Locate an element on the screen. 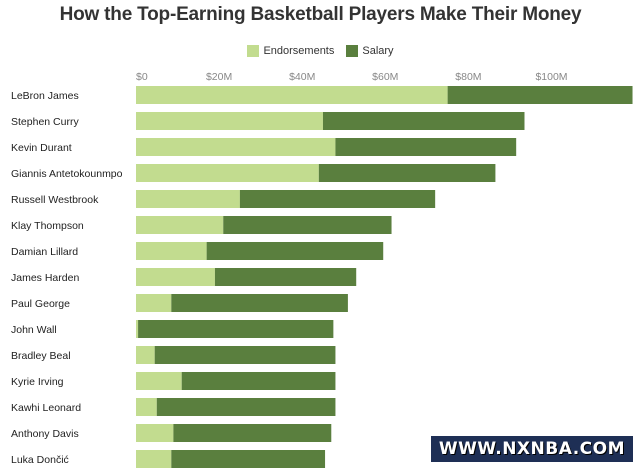  player-label: Kyrie Irving is located at coordinates (37, 382).